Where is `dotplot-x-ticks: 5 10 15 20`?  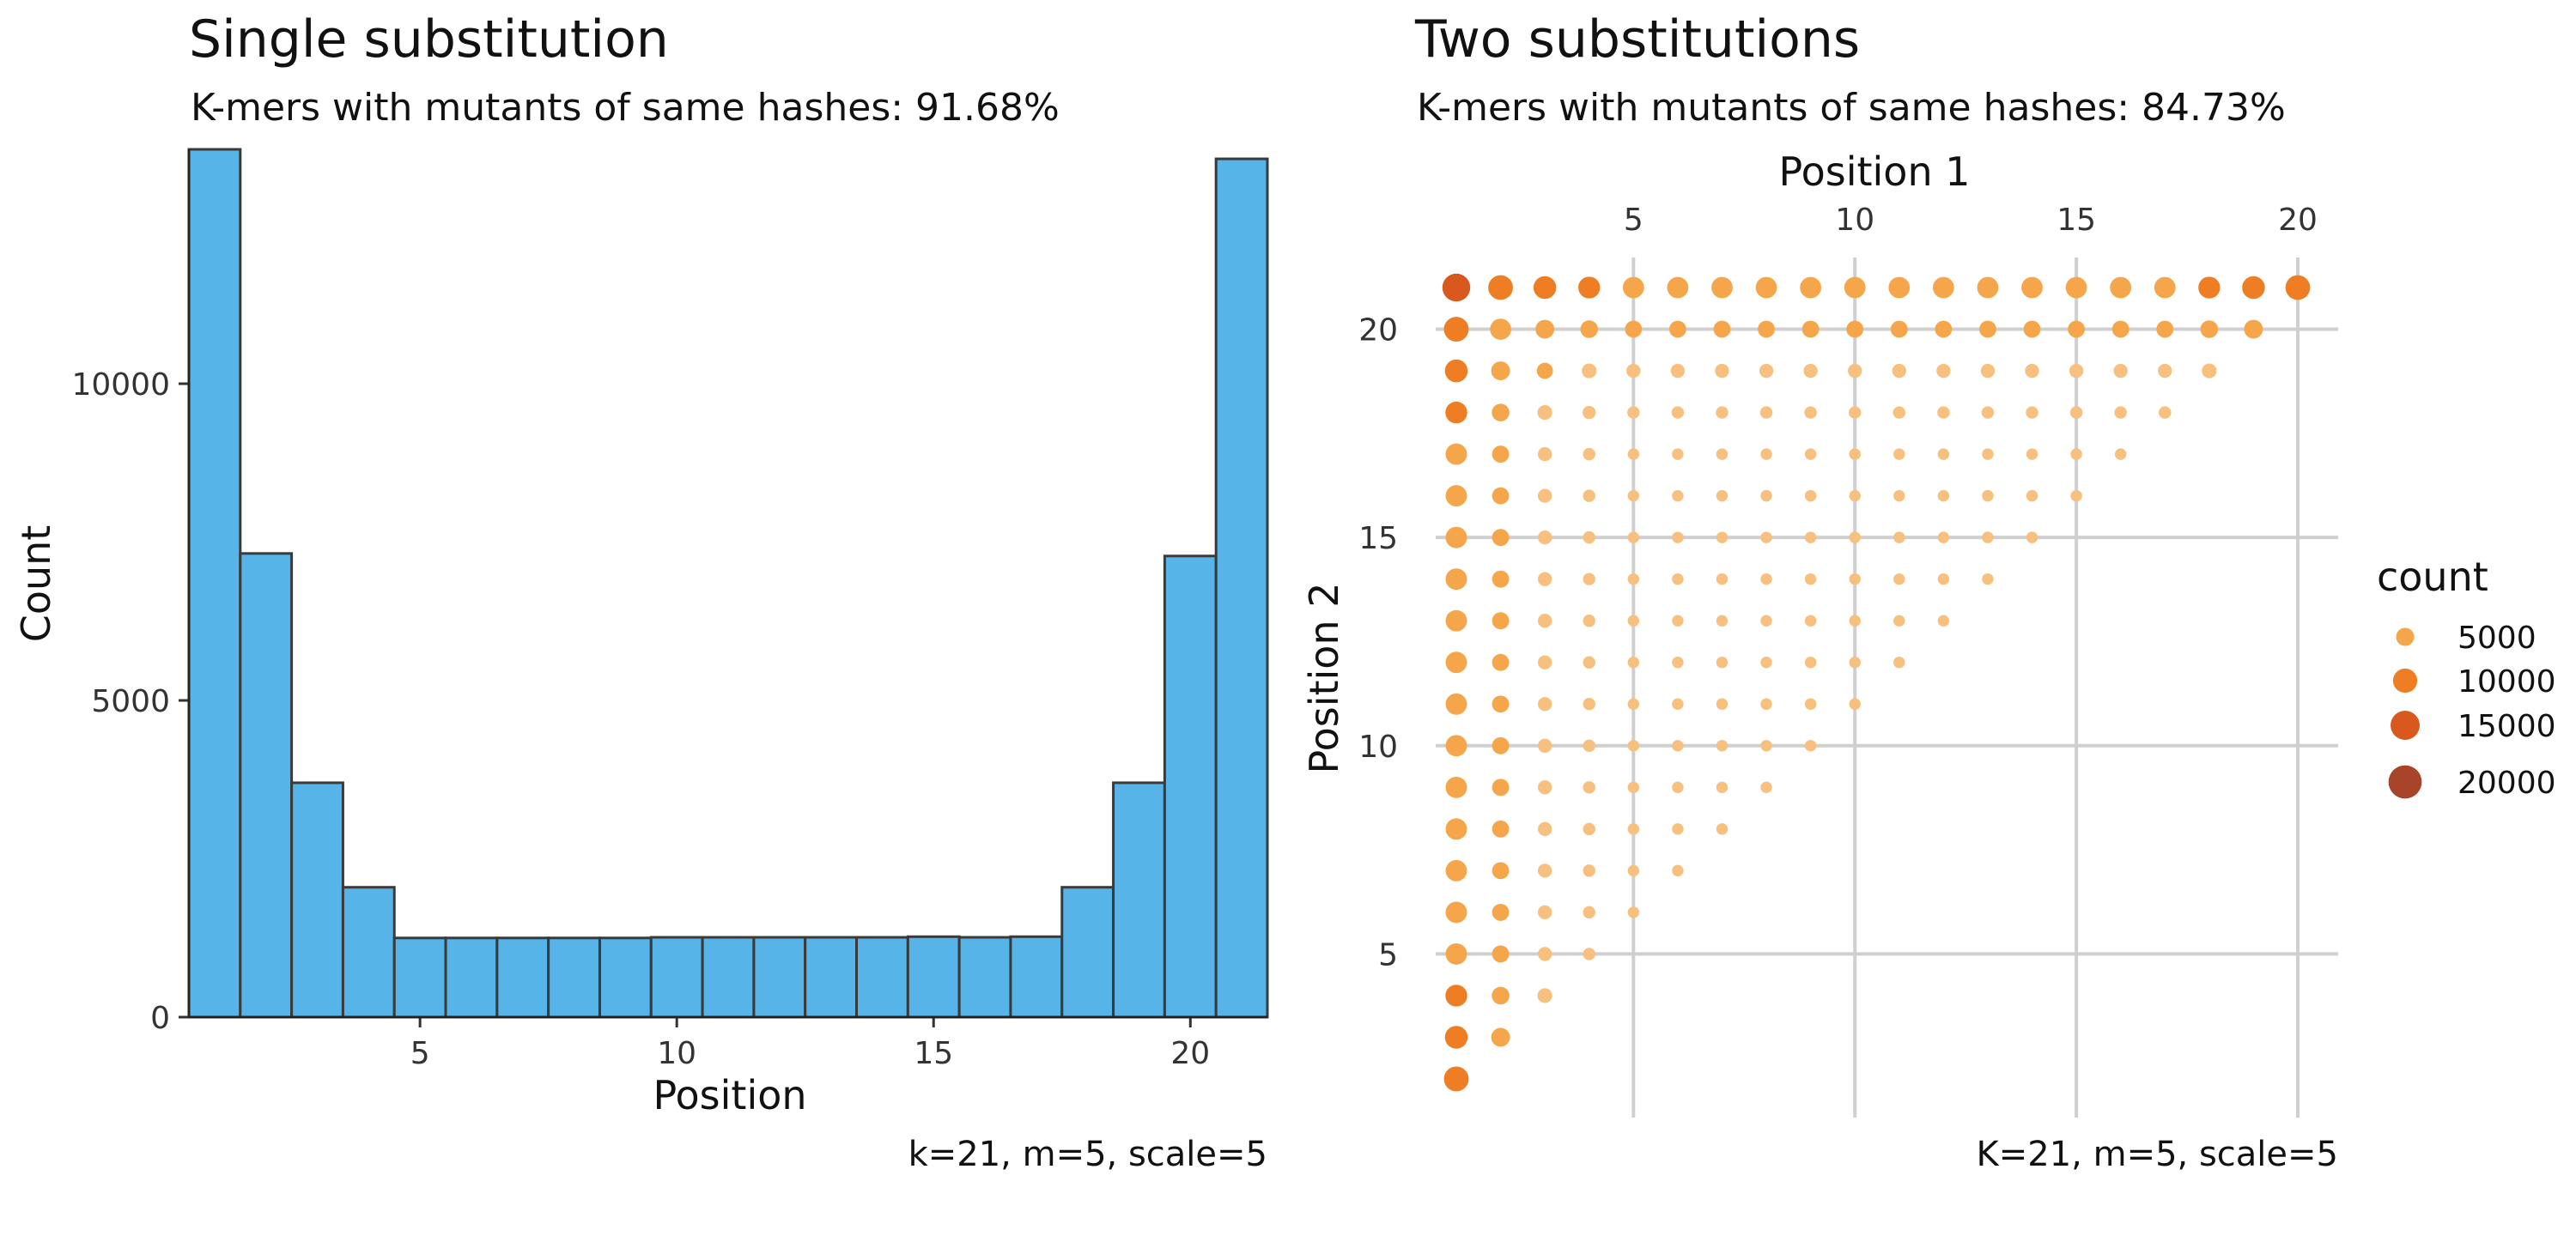 dotplot-x-ticks: 5 10 15 20 is located at coordinates (1971, 220).